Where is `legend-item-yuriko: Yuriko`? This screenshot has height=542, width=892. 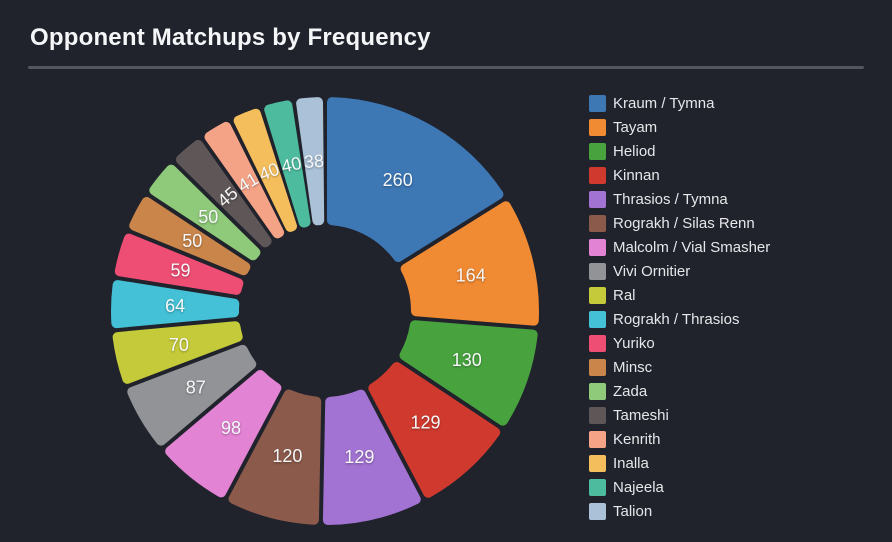
legend-item-yuriko: Yuriko is located at coordinates (734, 343).